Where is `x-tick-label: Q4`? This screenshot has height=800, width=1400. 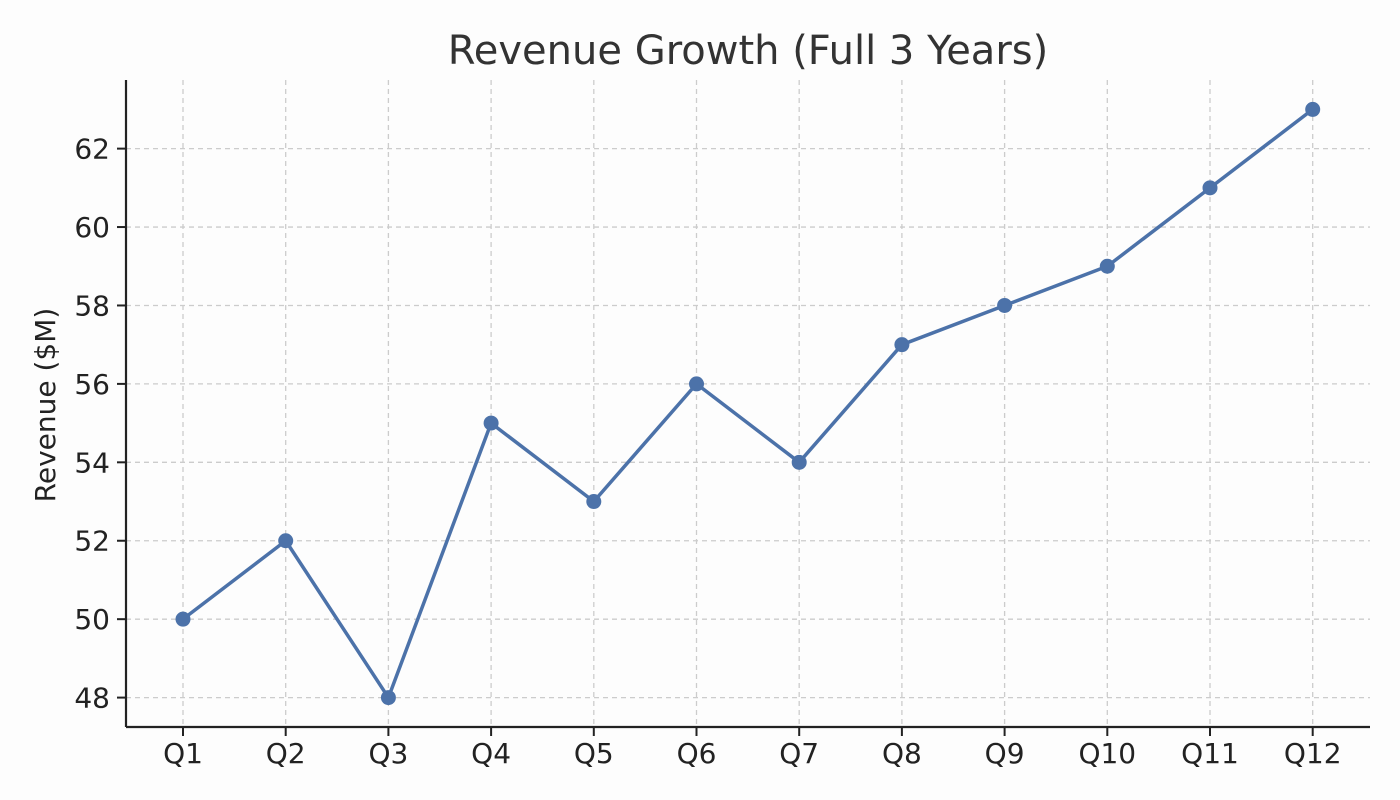 x-tick-label: Q4 is located at coordinates (491, 753).